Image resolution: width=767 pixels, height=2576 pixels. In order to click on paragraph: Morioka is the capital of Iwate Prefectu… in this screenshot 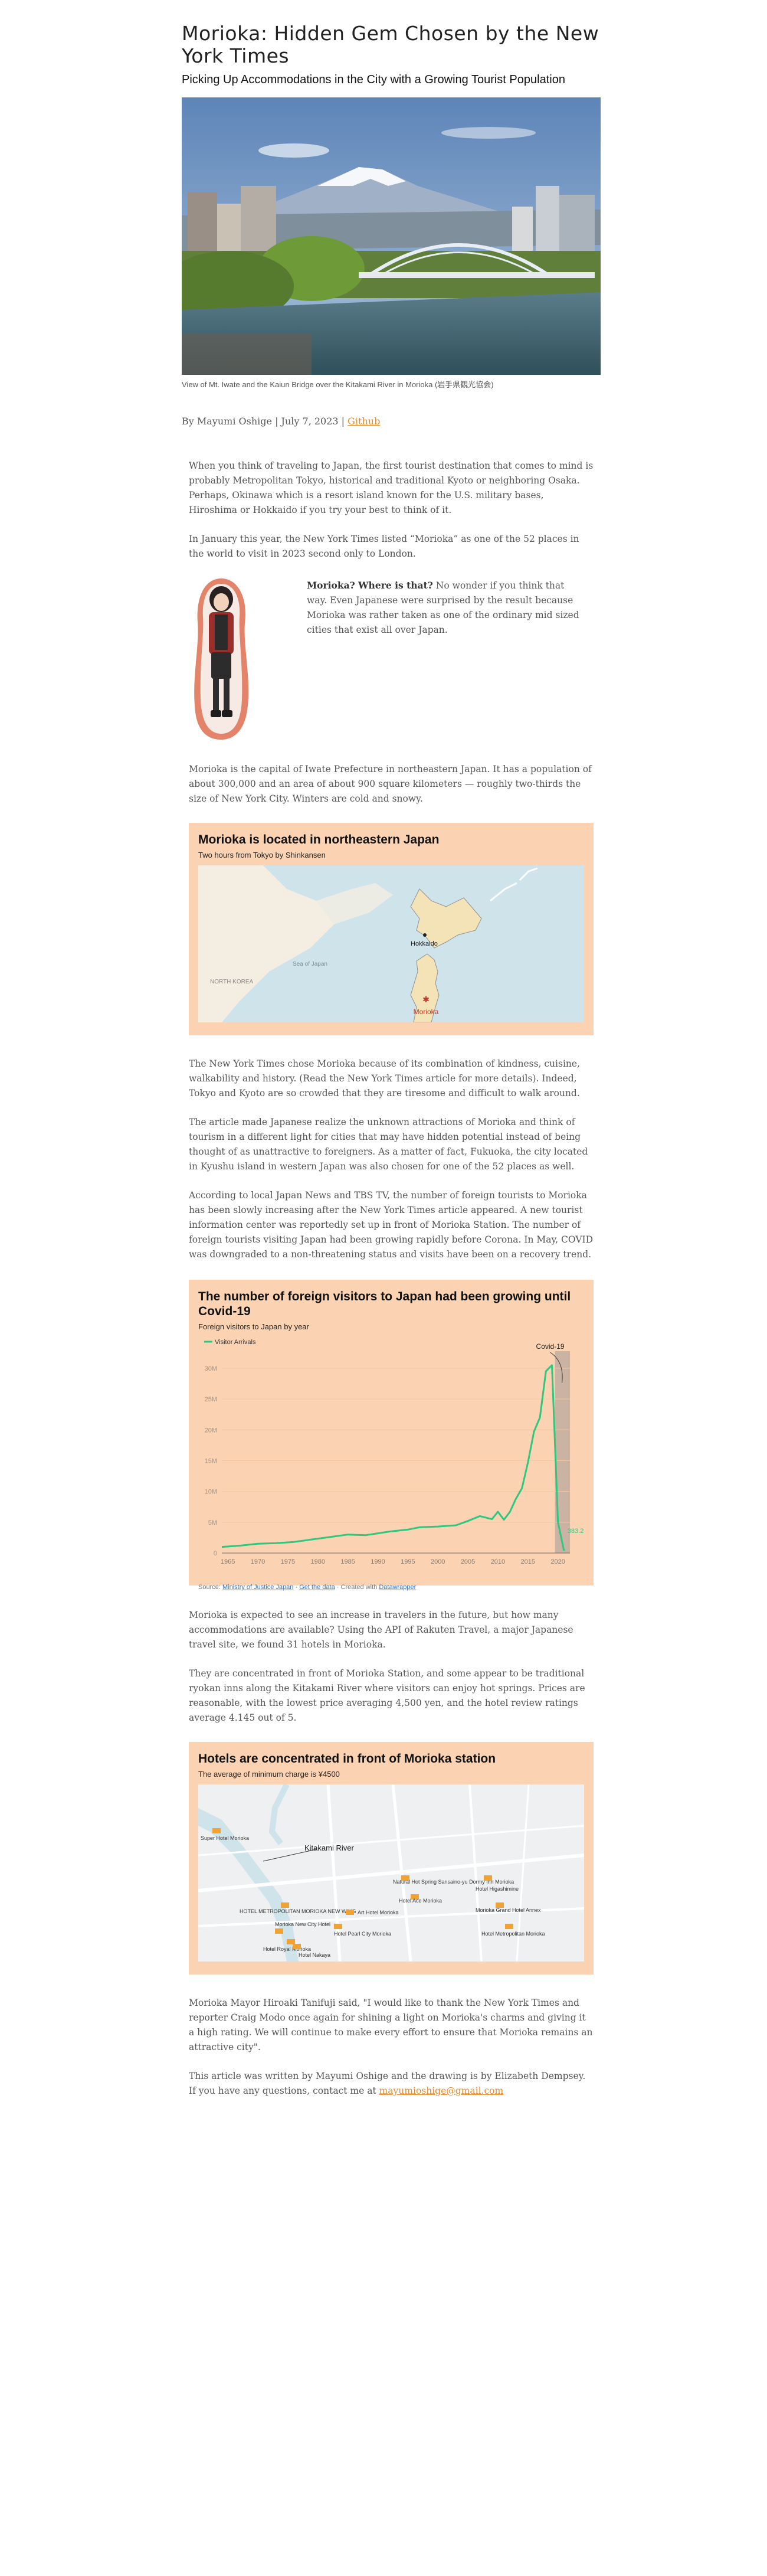, I will do `click(390, 784)`.